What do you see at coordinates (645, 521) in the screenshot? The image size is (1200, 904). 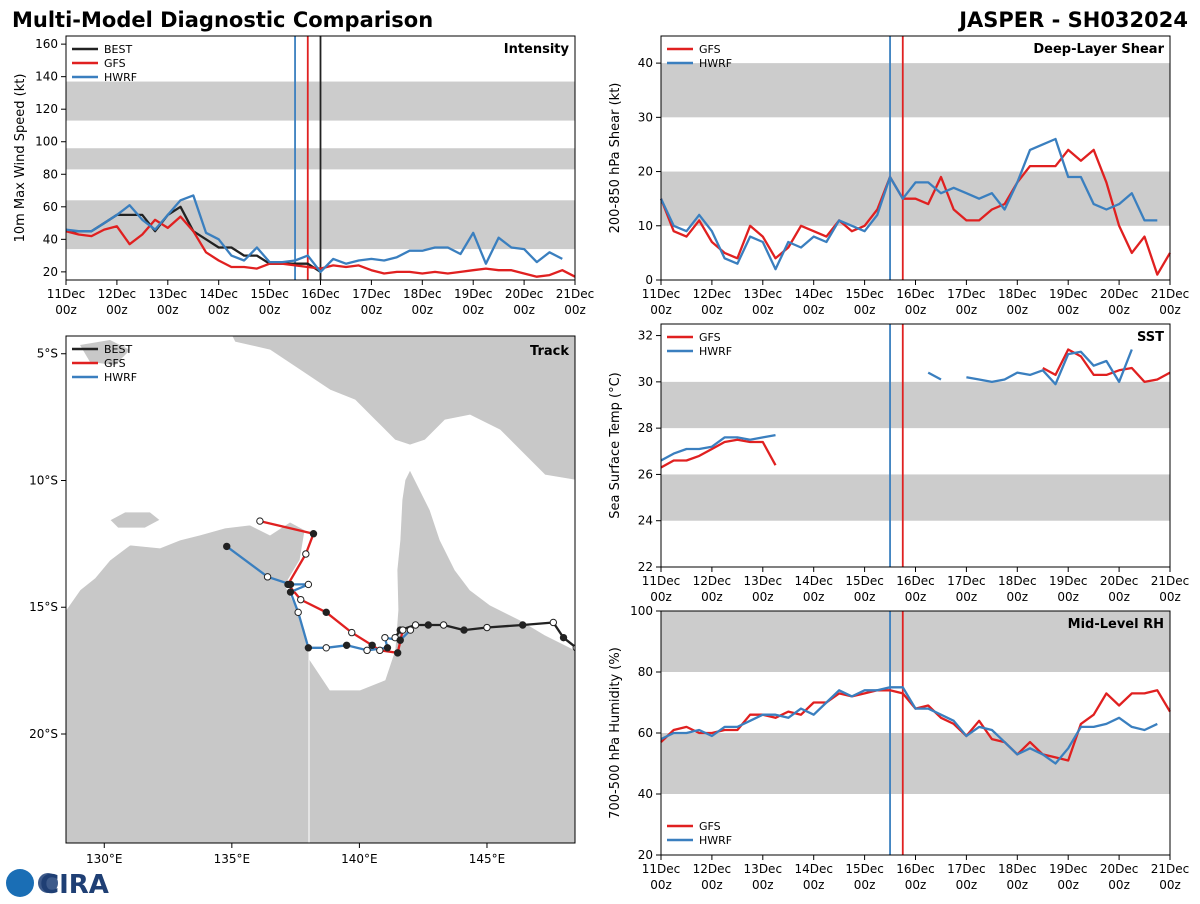 I see `y-tick-label: 24` at bounding box center [645, 521].